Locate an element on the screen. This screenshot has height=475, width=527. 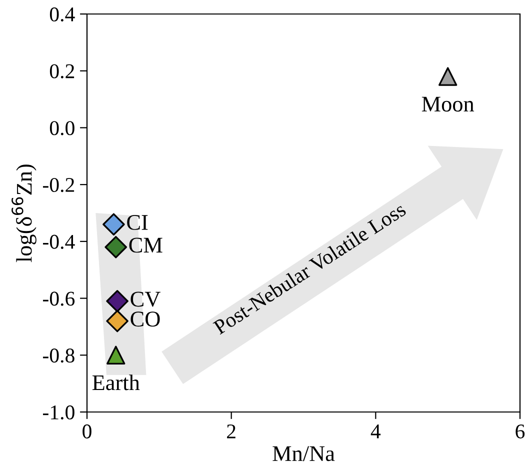
y-tick-label: -0.2 is located at coordinates (58, 185).